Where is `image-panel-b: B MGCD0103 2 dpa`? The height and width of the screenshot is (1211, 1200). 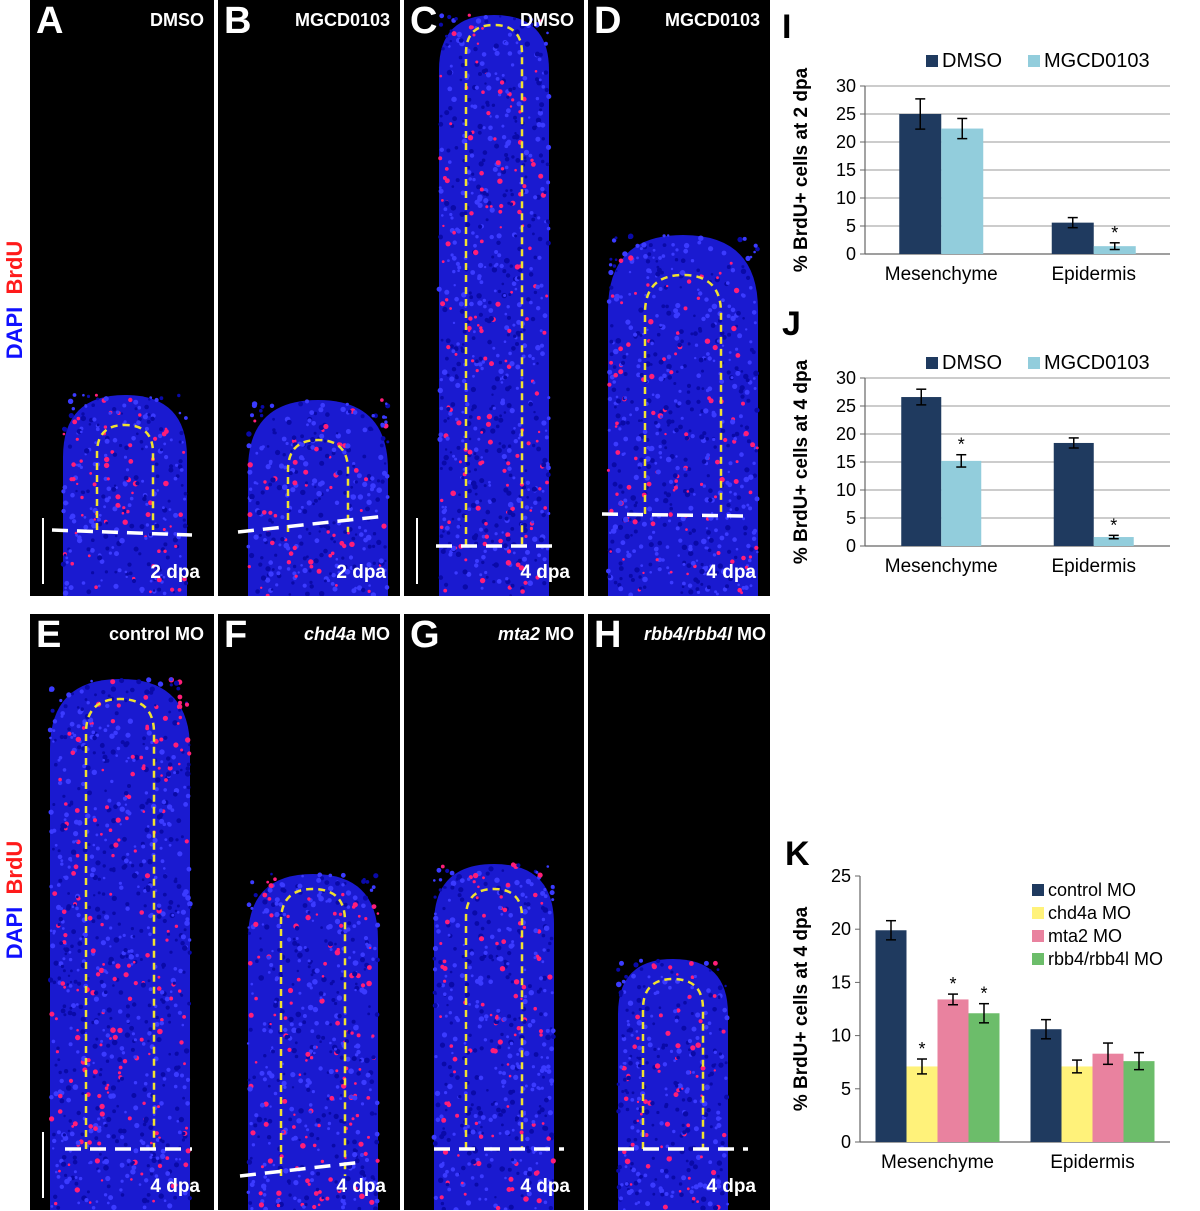
image-panel-b: B MGCD0103 2 dpa is located at coordinates (309, 298).